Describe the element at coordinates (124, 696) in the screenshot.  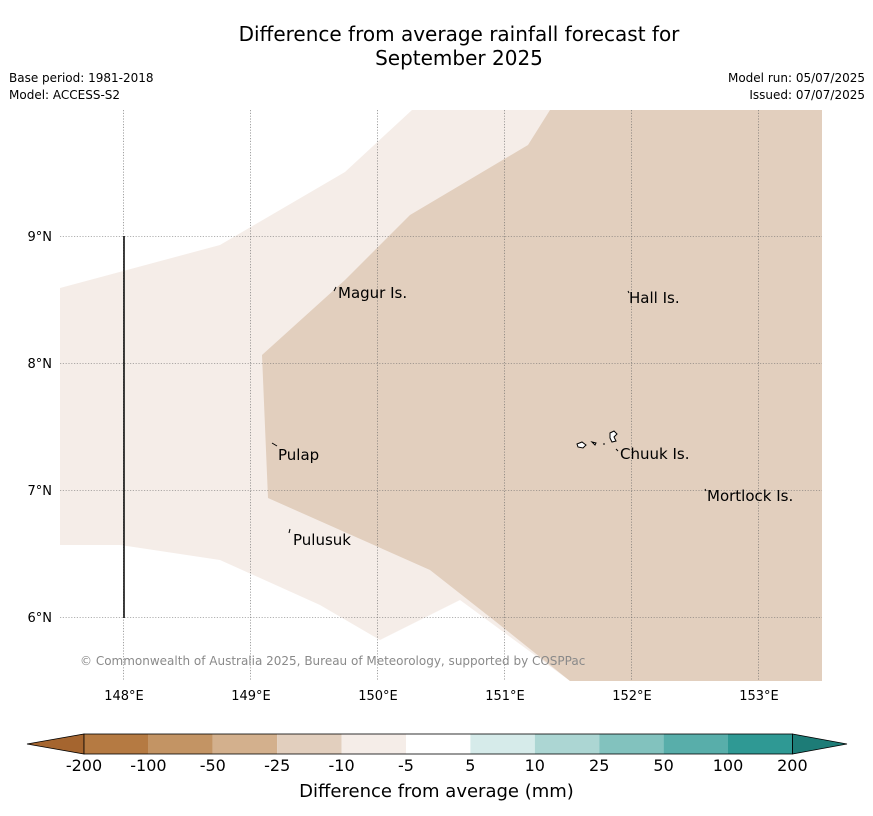
I see `lon-tick-label: 148°E` at that location.